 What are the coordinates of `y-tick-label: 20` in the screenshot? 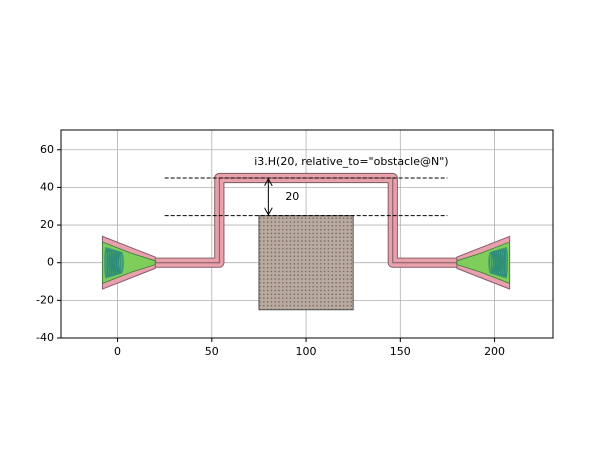 It's located at (47, 224).